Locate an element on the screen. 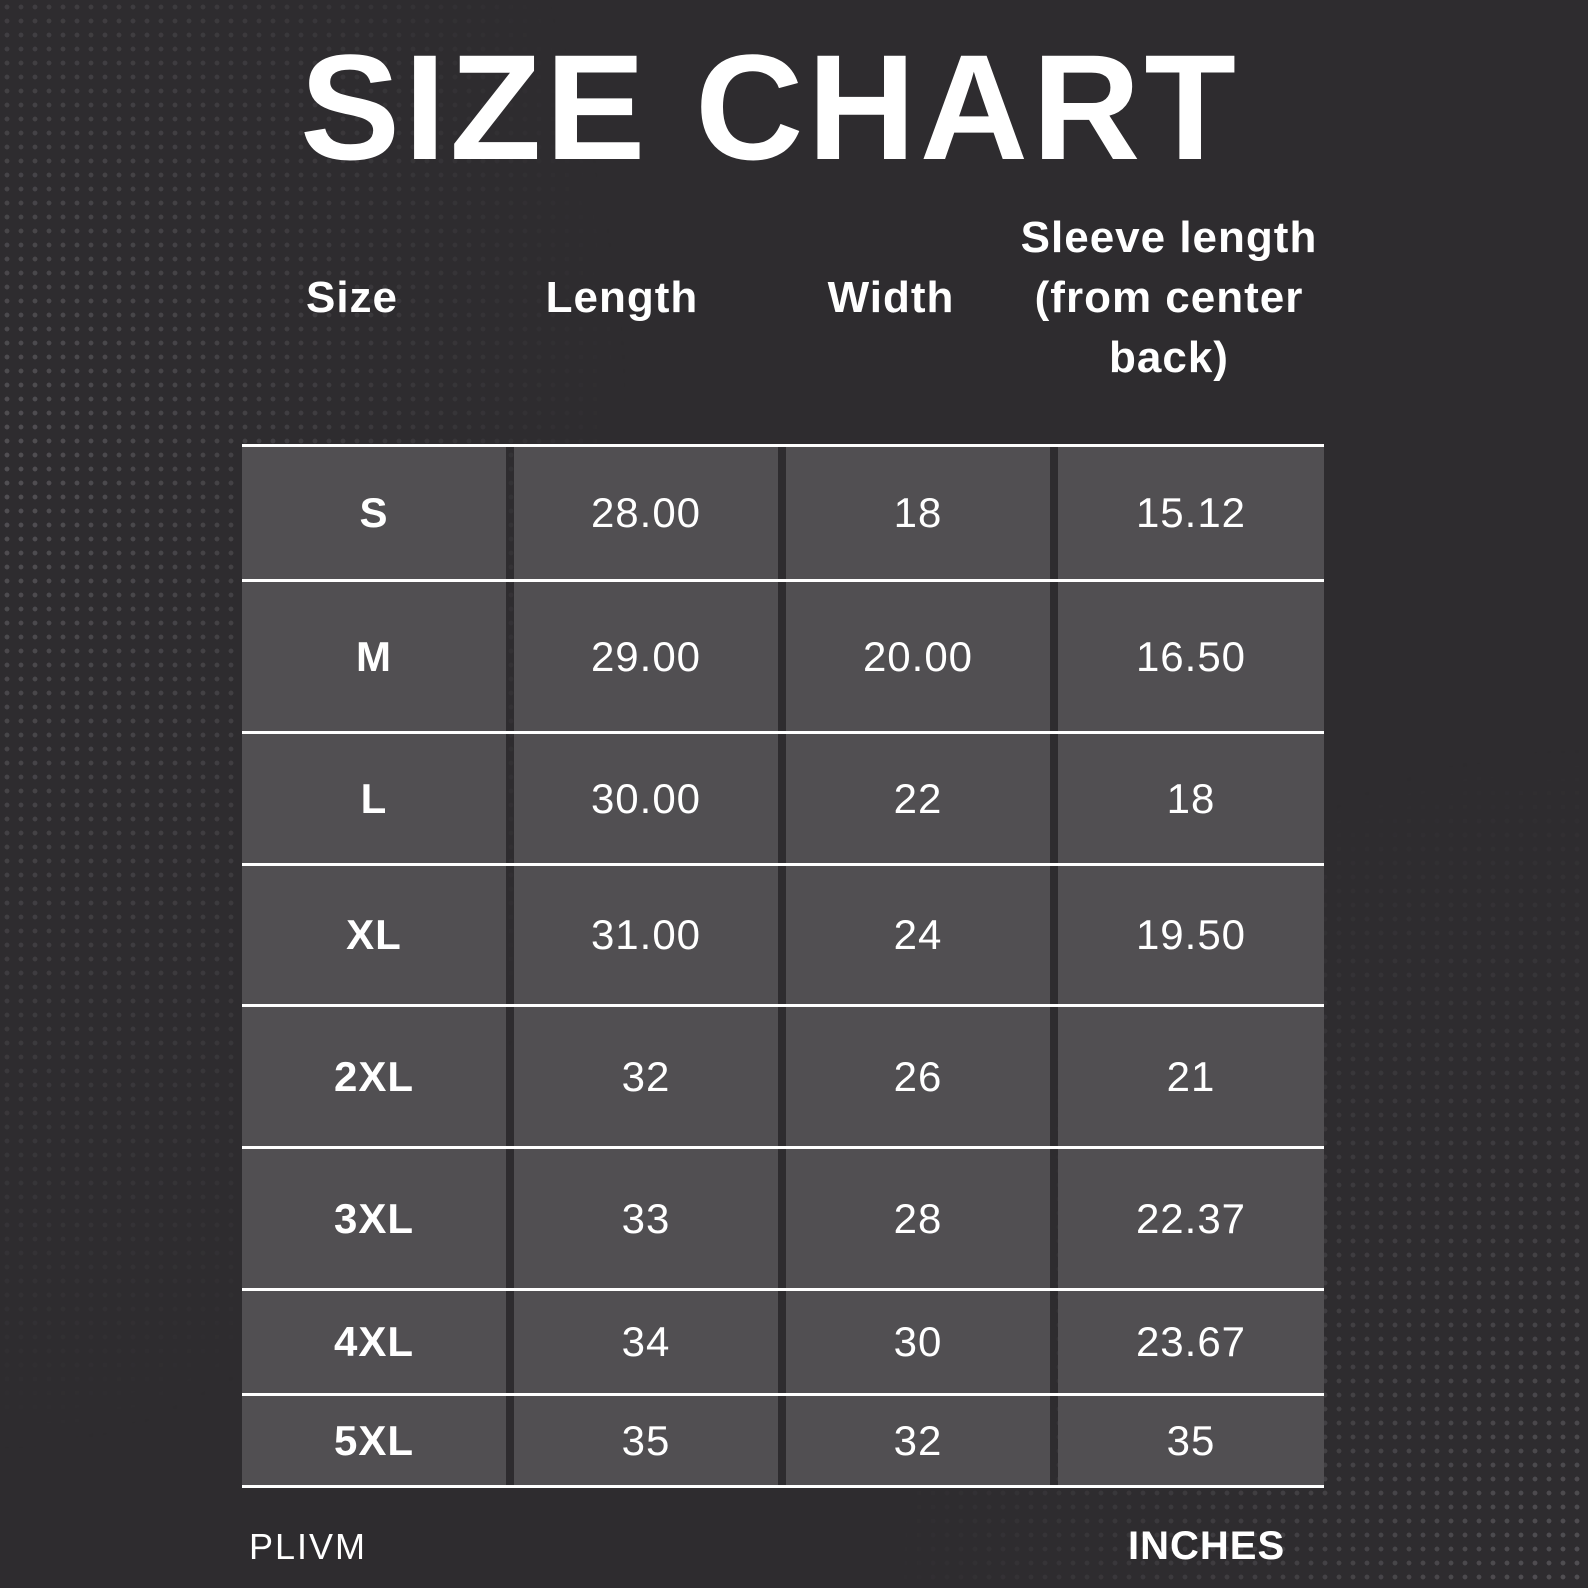  cell-length: 28.00 is located at coordinates (646, 513).